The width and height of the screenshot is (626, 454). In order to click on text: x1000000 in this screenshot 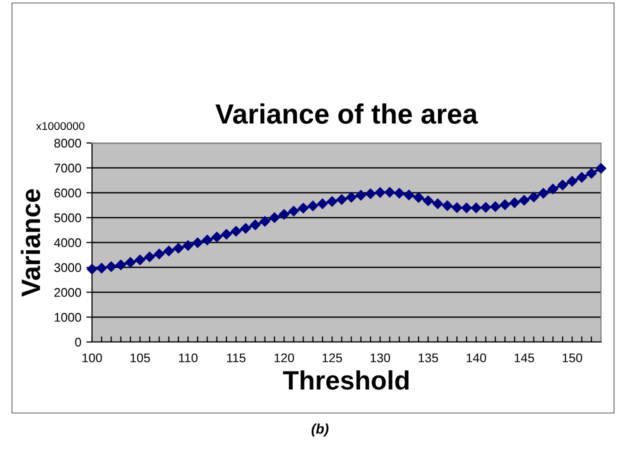, I will do `click(60, 126)`.